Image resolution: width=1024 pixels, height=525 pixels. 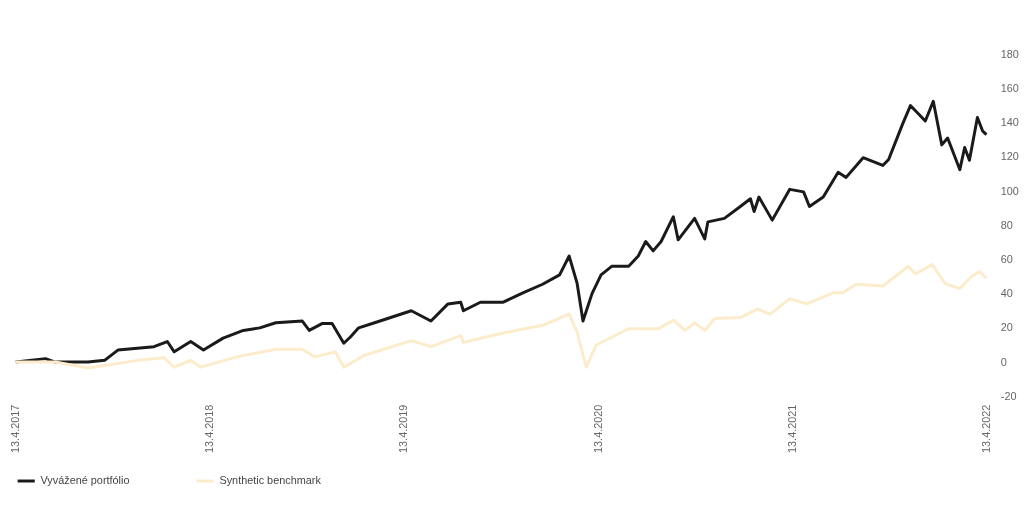 I want to click on y-tick-label: 40, so click(x=1006, y=293).